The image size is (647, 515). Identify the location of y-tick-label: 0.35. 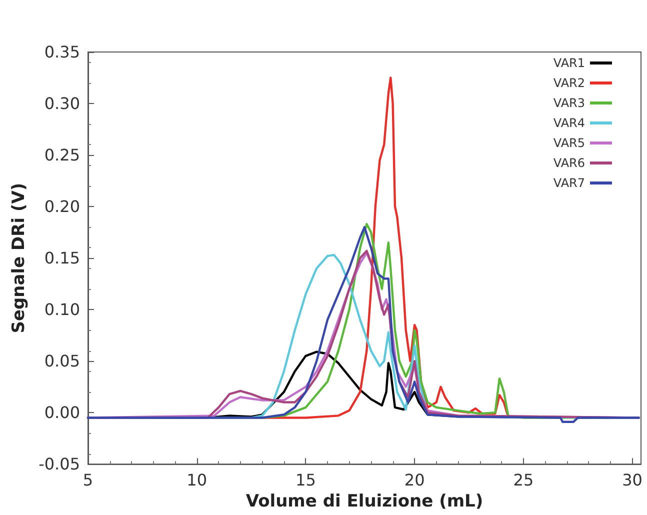
(62, 52).